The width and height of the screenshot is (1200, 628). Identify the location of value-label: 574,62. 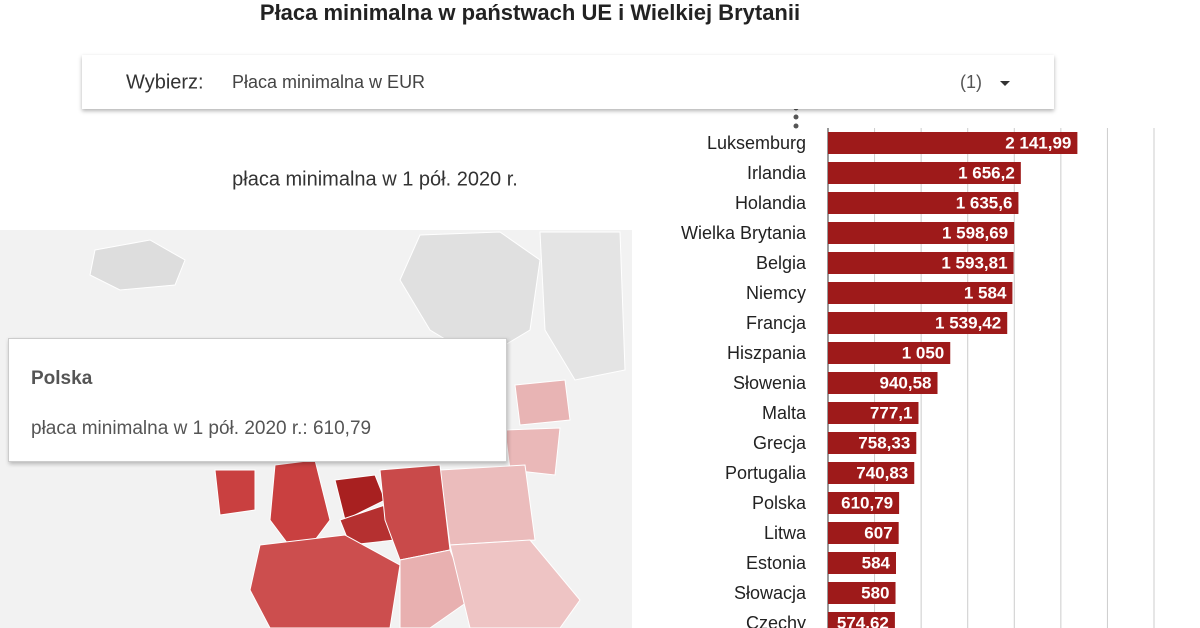
(863, 620).